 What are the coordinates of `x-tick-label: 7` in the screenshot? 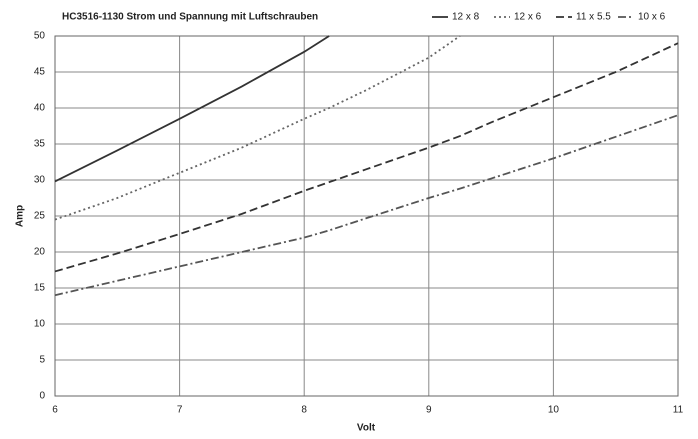 It's located at (180, 410).